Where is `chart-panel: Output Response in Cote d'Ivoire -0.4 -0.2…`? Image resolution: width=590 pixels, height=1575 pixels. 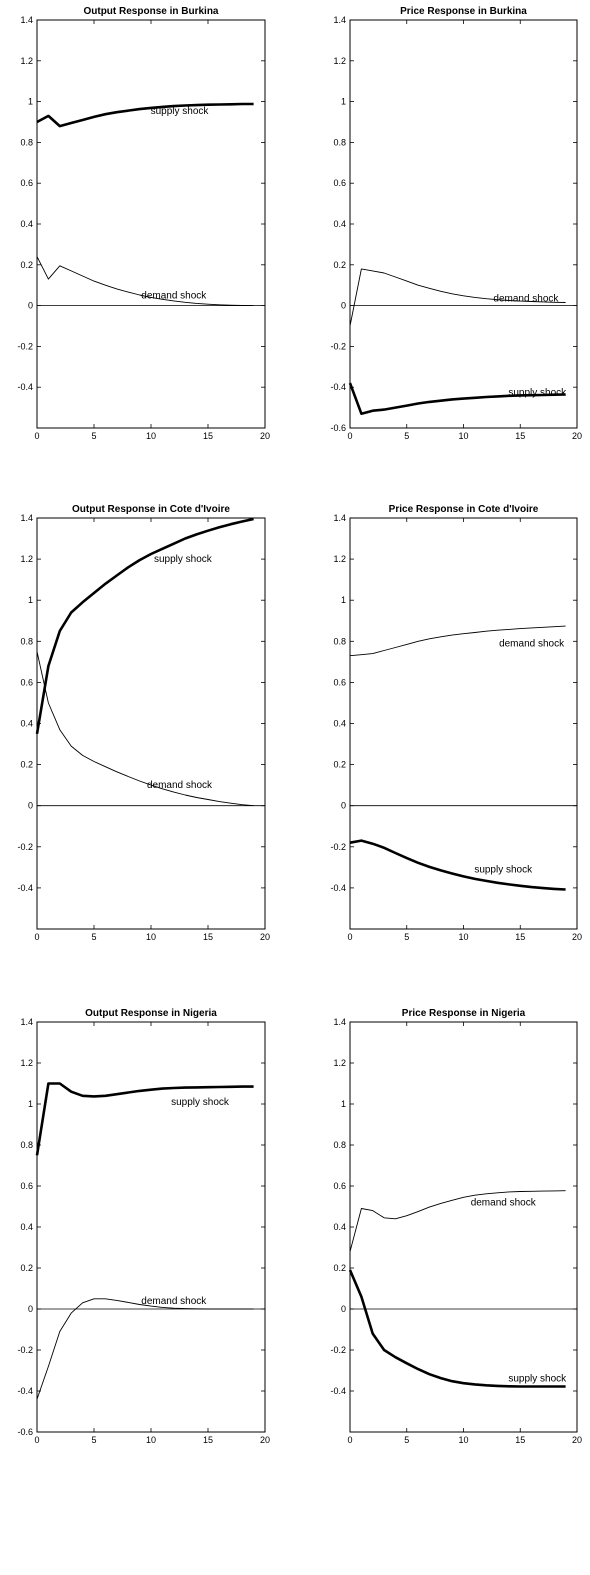
chart-panel: Output Response in Cote d'Ivoire -0.4 -0.2… is located at coordinates (143, 723).